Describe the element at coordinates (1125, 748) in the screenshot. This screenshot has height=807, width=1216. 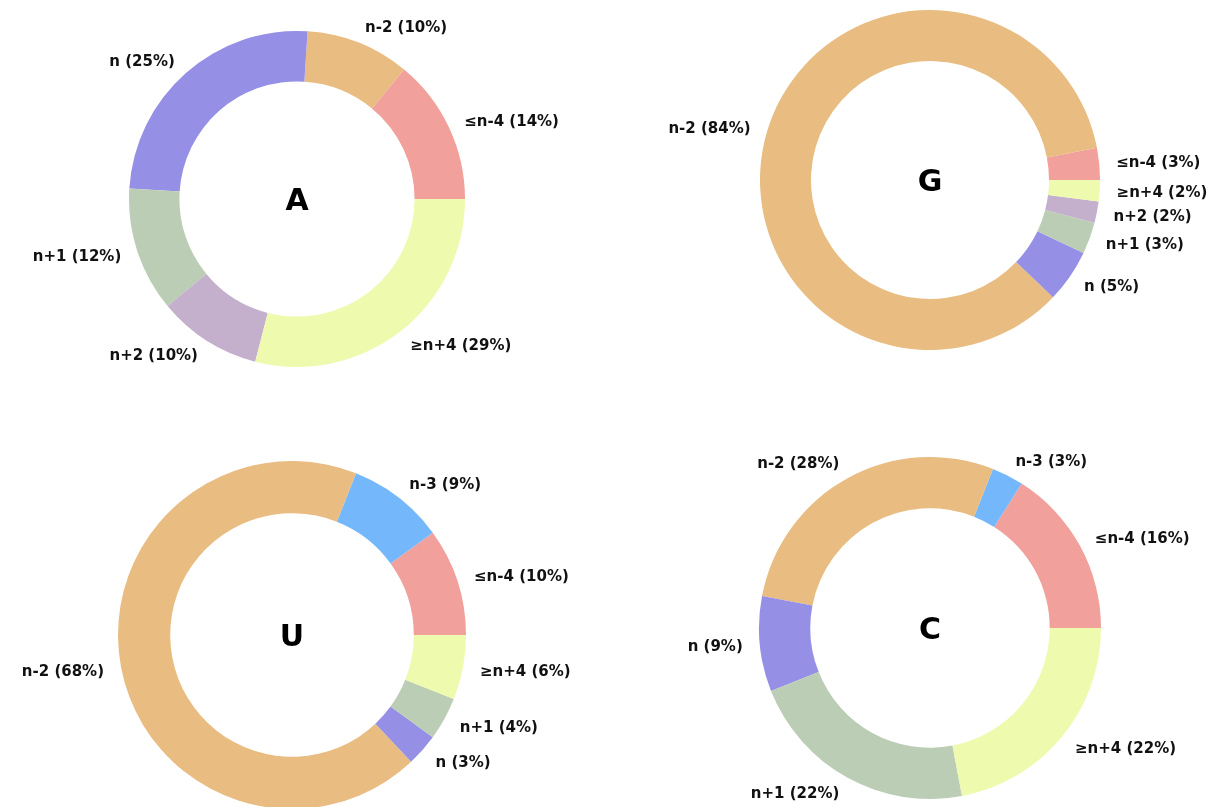
I see `slice-label: ≥n+4 (22%)` at that location.